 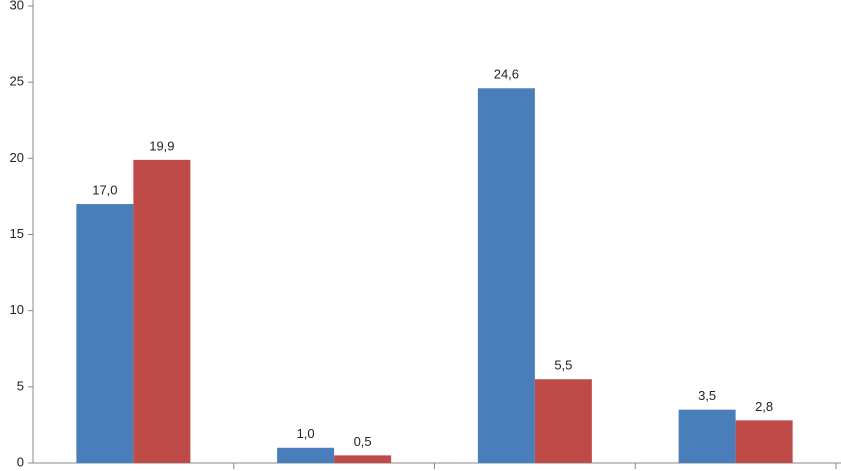 I want to click on y-tick-label: 15, so click(x=17, y=233).